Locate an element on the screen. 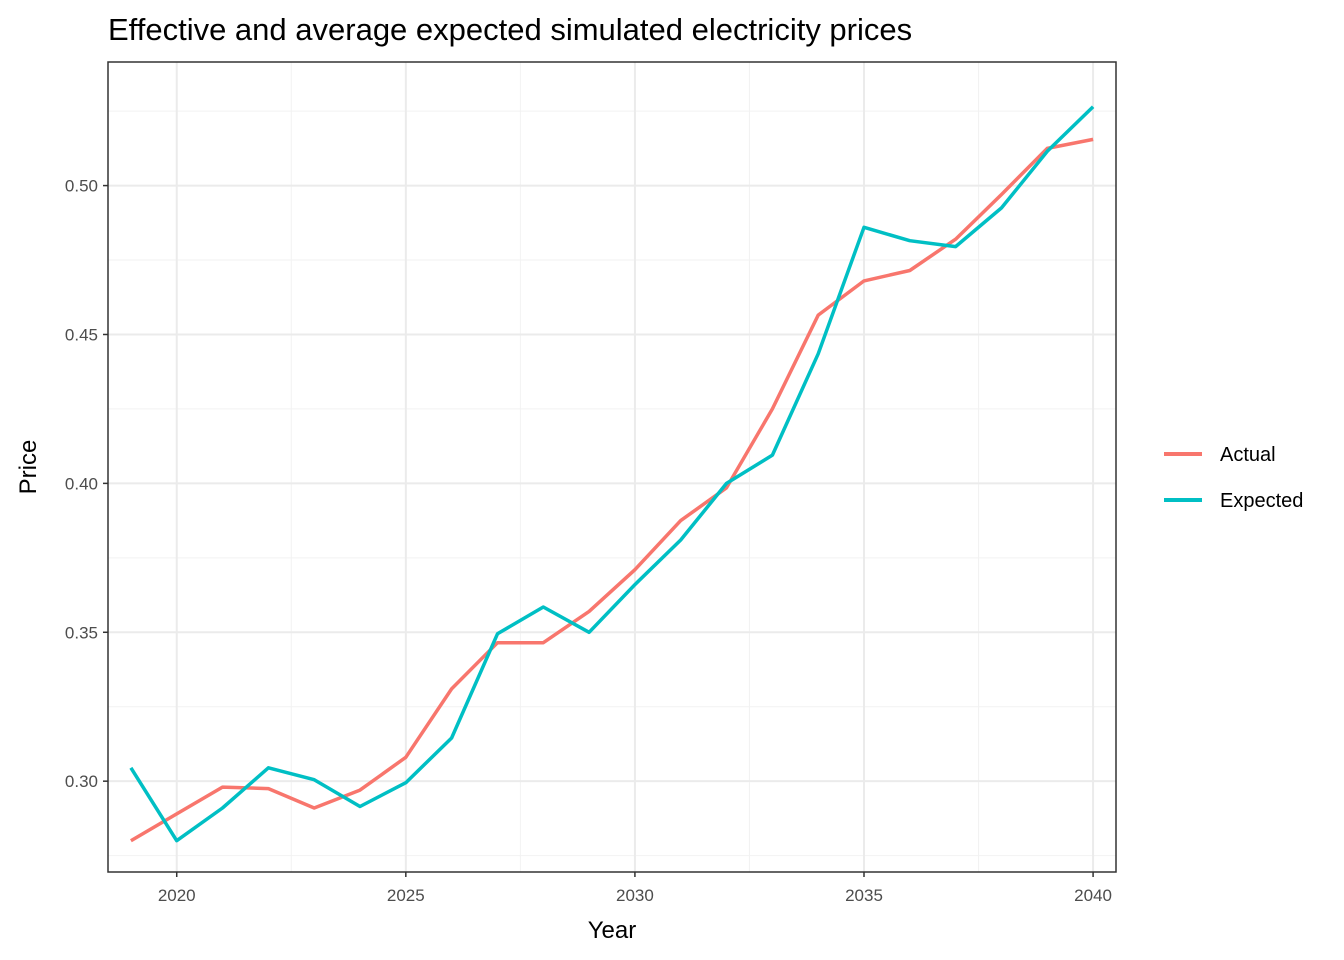  x-tick-label: 2025 is located at coordinates (406, 895).